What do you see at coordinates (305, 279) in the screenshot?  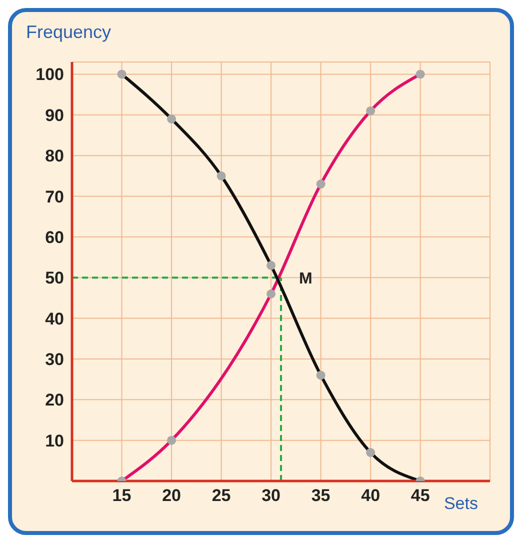 I see `annotation: M` at bounding box center [305, 279].